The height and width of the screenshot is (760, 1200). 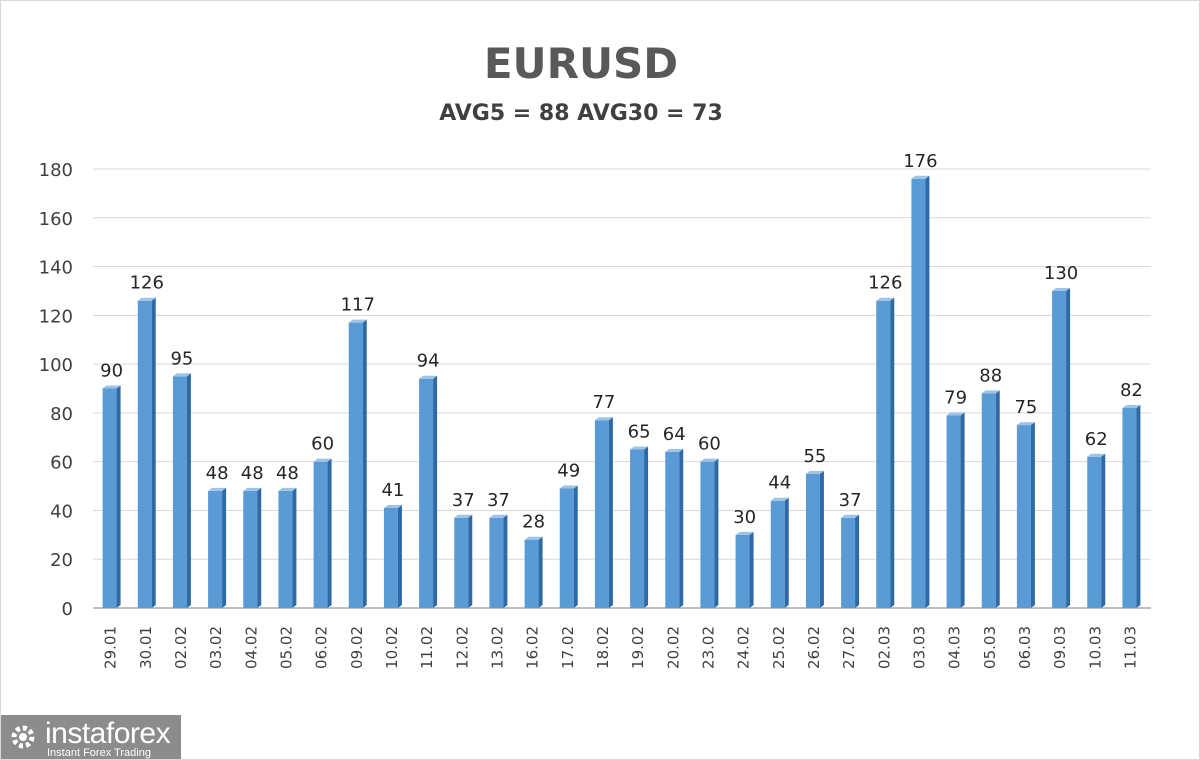 What do you see at coordinates (533, 647) in the screenshot?
I see `x-tick-label: 16.02` at bounding box center [533, 647].